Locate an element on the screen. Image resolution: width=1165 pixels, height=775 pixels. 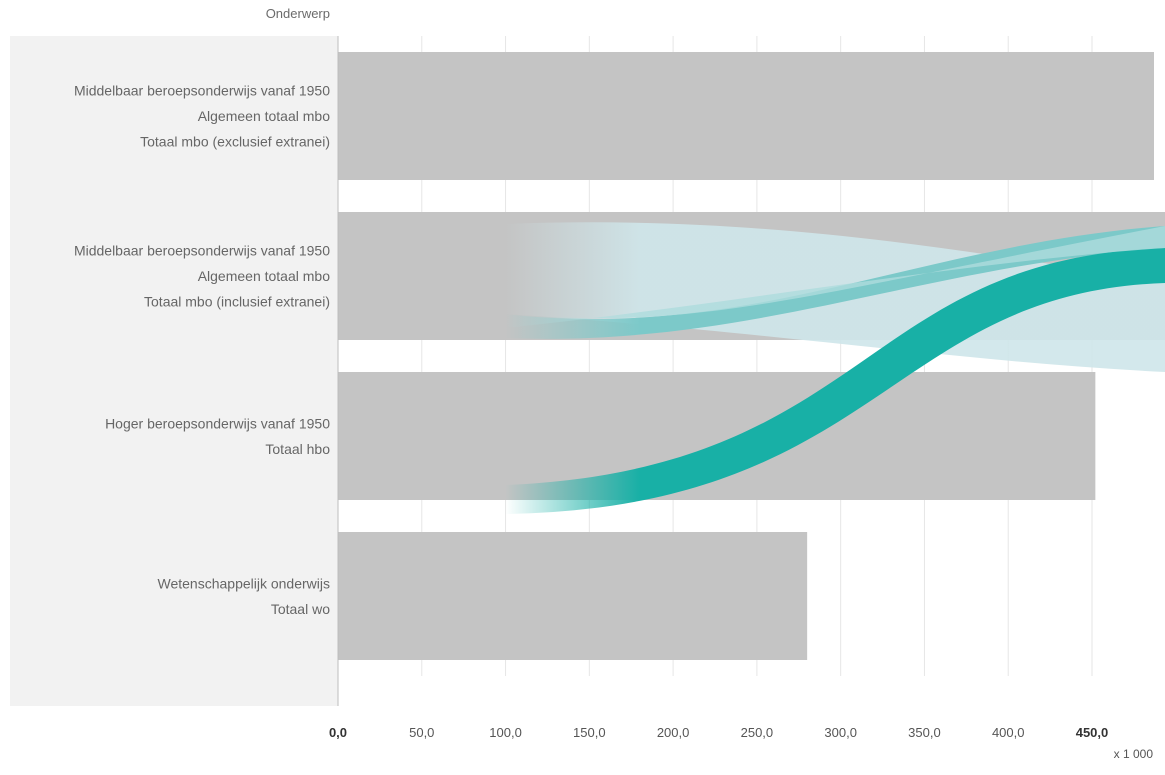
ribbon-mid-band is located at coordinates (835, 282).